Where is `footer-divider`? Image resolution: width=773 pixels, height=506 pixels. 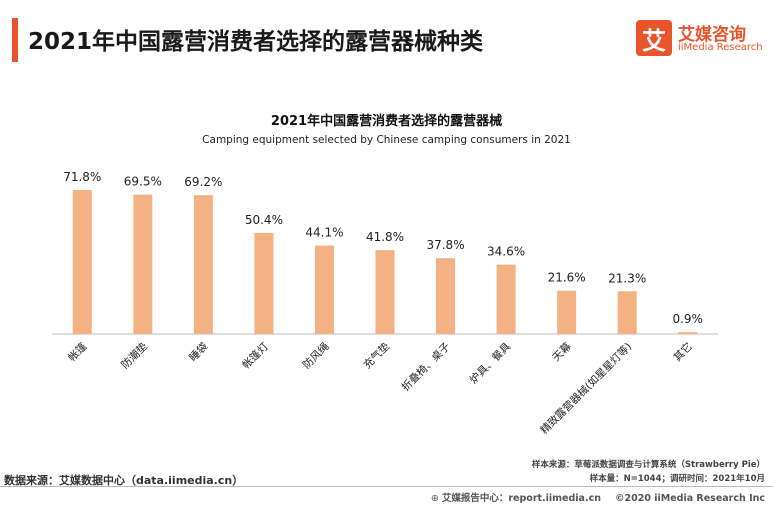 footer-divider is located at coordinates (386, 486).